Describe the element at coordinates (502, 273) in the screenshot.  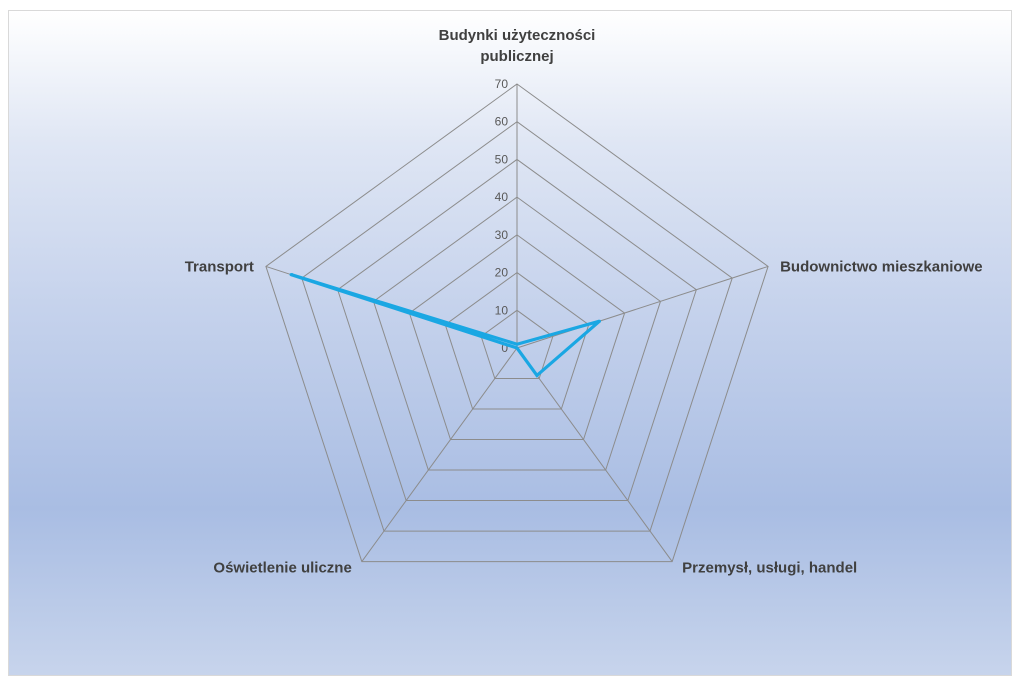
I see `radial-tick-label: 20` at that location.